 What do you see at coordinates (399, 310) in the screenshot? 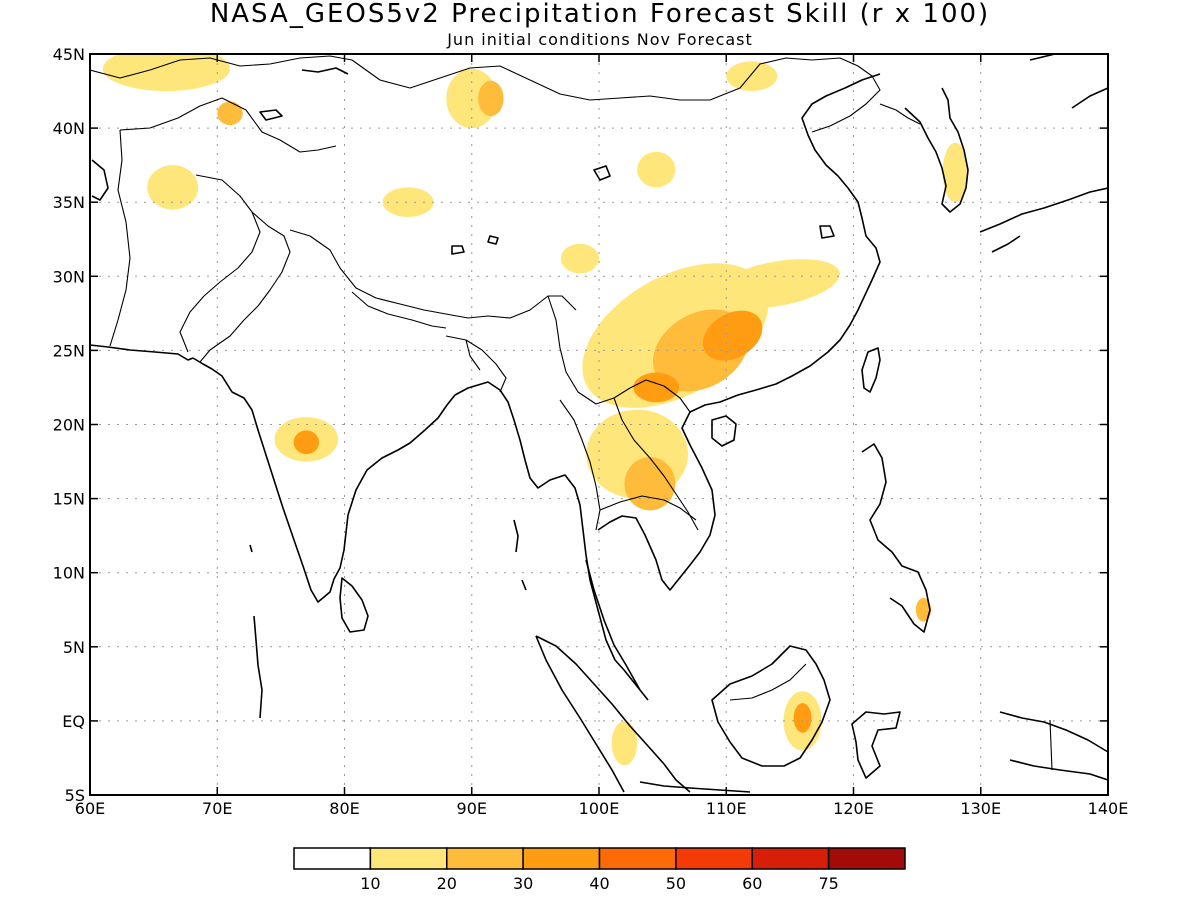
I see `border-nepal` at bounding box center [399, 310].